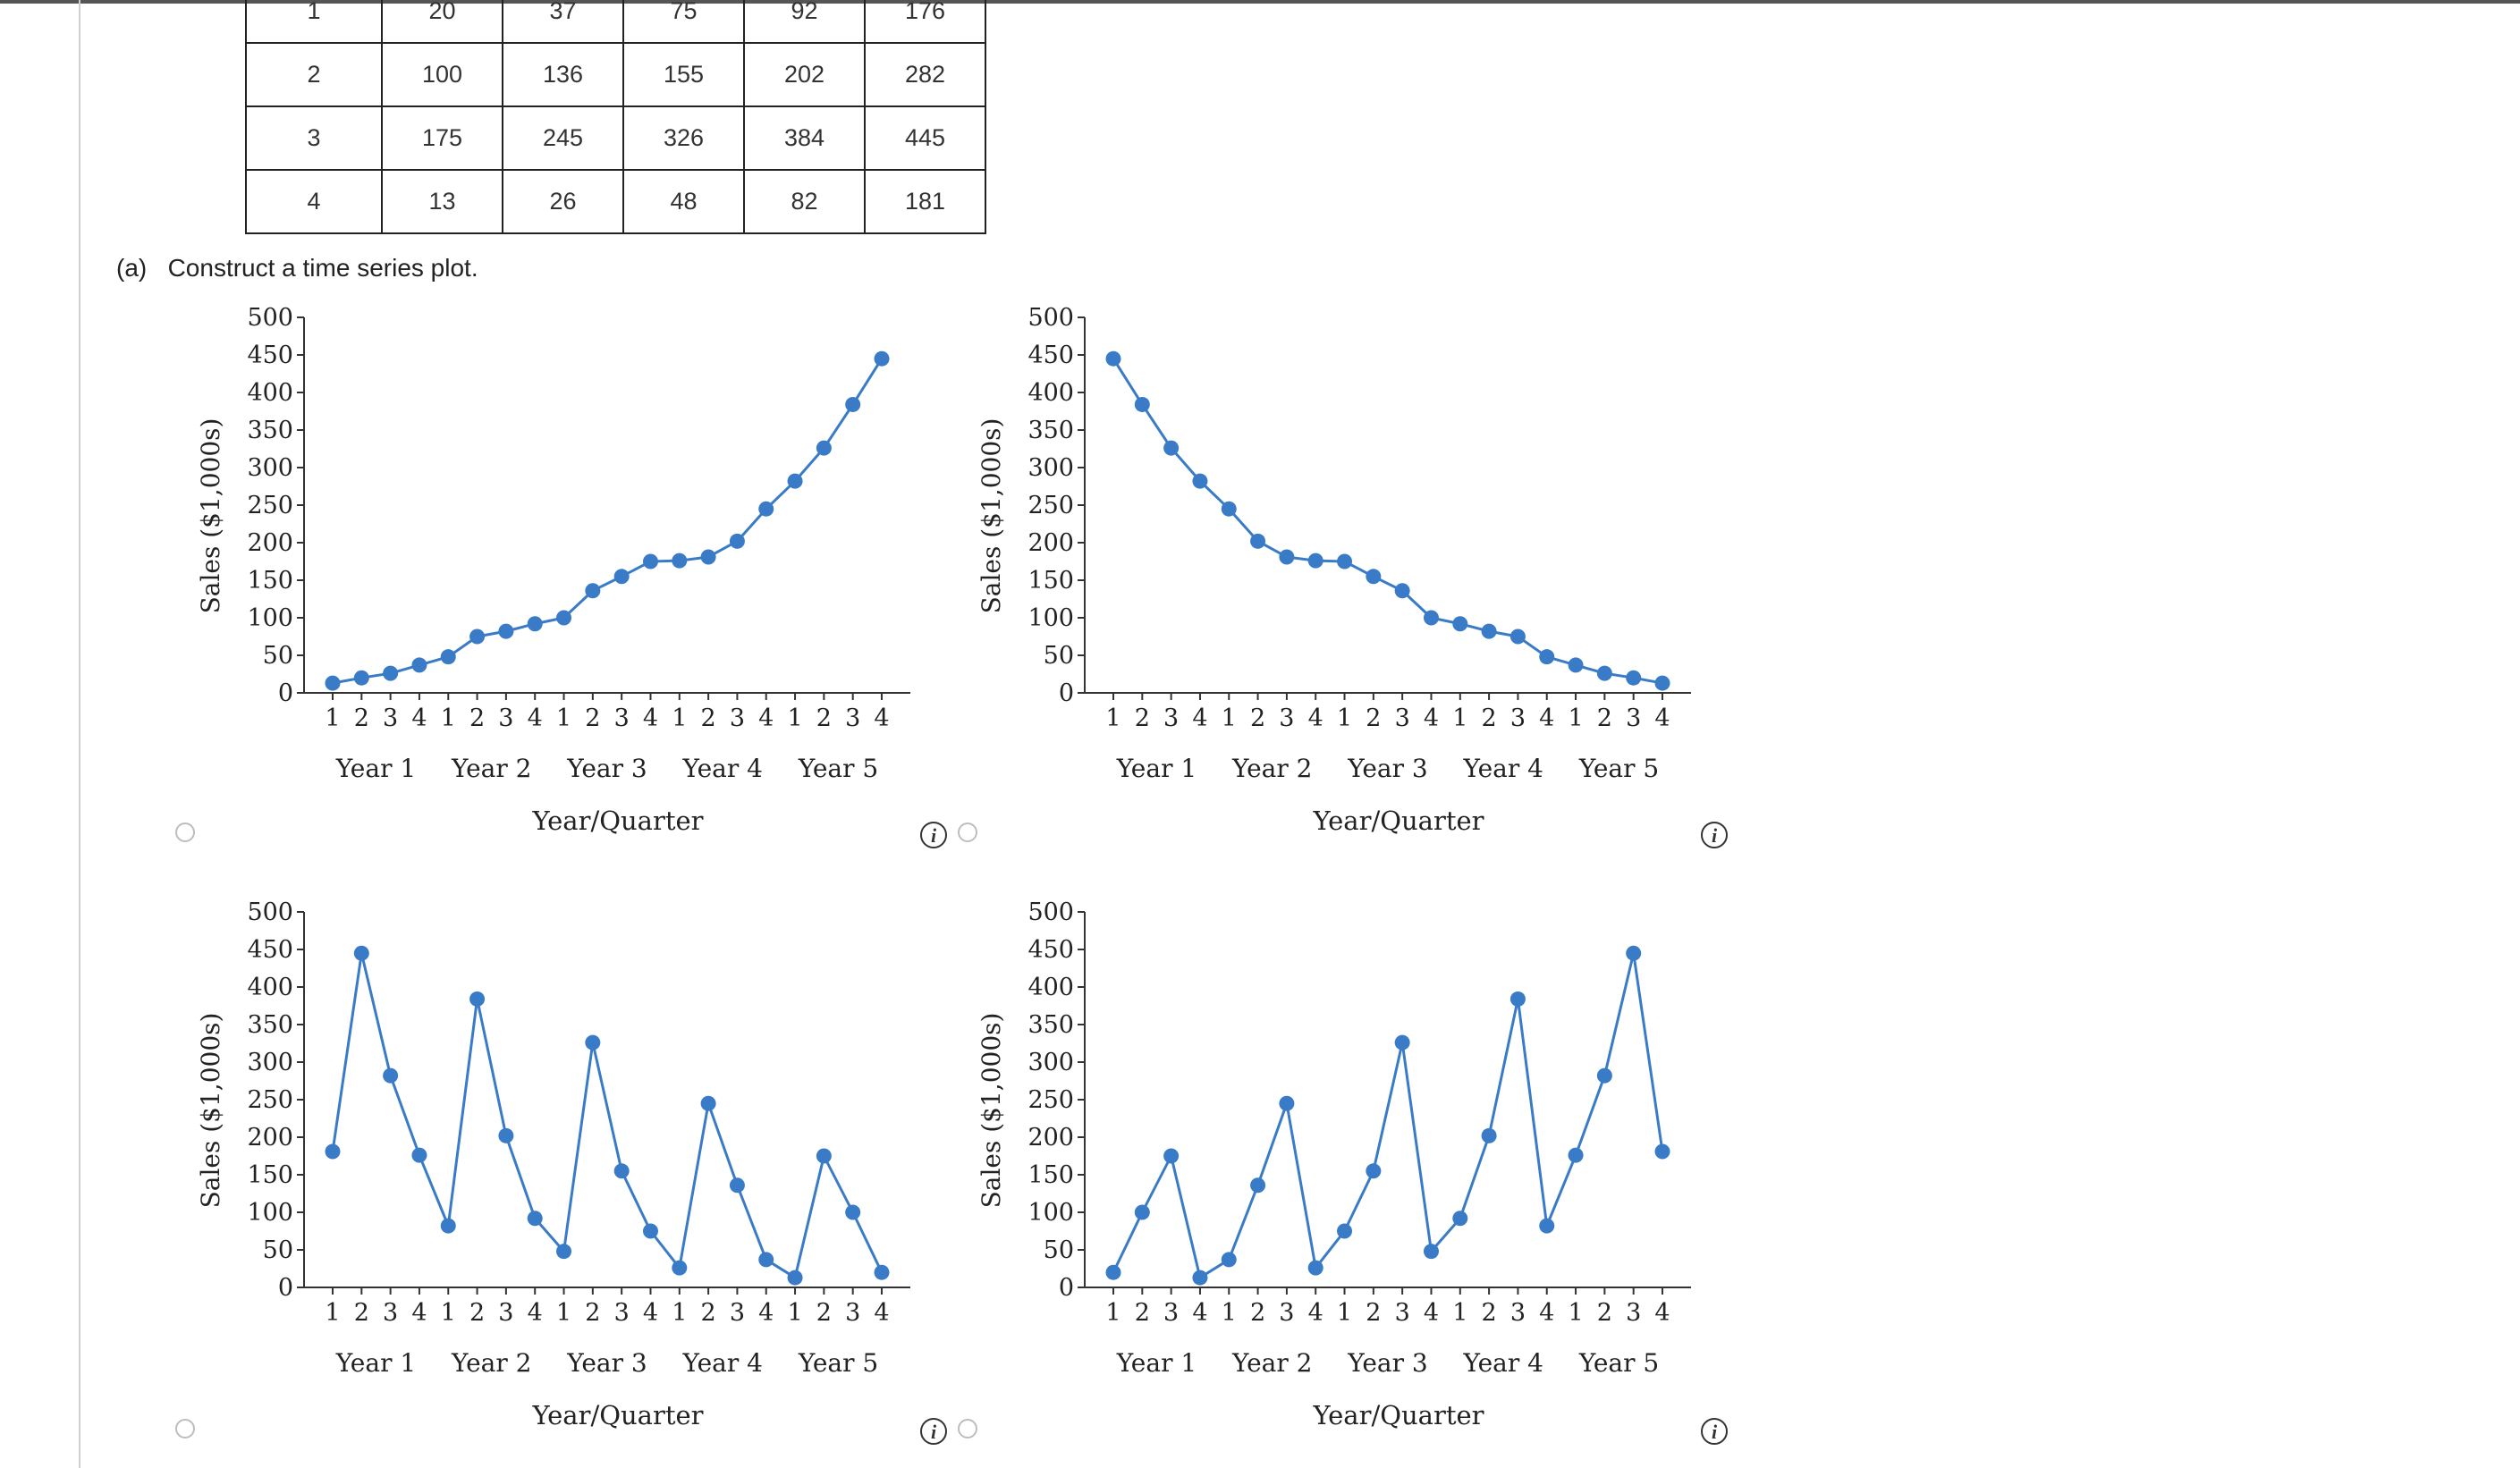 The width and height of the screenshot is (2520, 1468). Describe the element at coordinates (1050, 393) in the screenshot. I see `y-tick-label: 400` at that location.